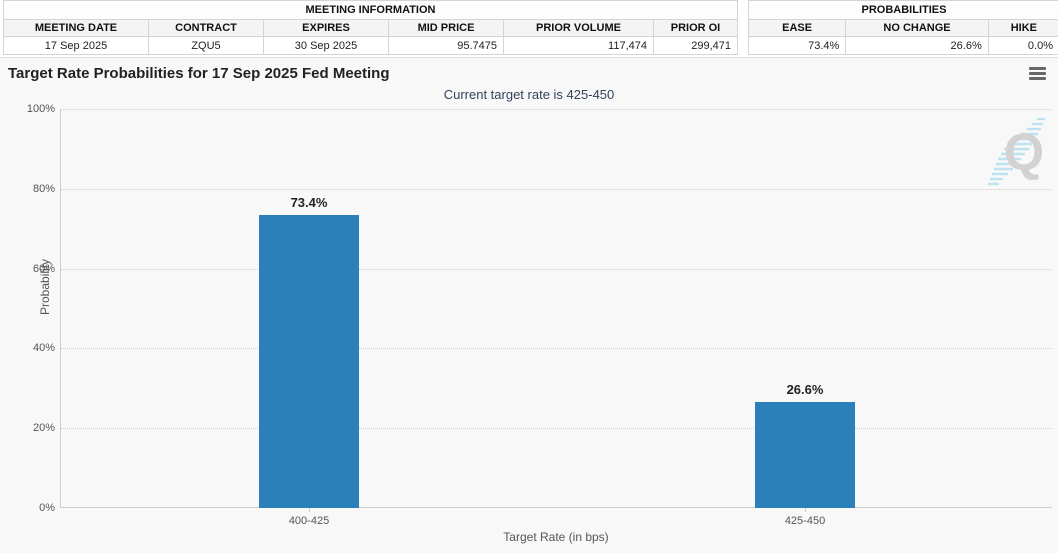  Describe the element at coordinates (578, 45) in the screenshot. I see `table-cell: 117,474` at that location.